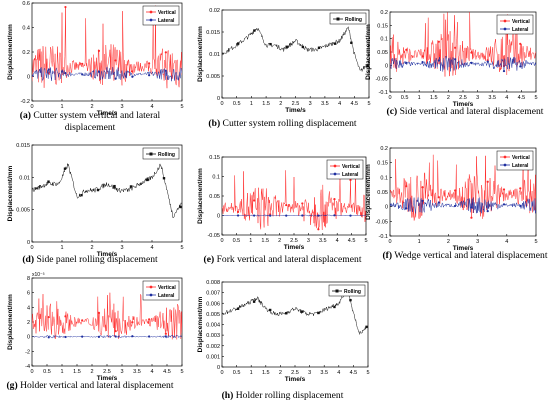 Image resolution: width=550 pixels, height=411 pixels. What do you see at coordinates (288, 395) in the screenshot?
I see `caption-text: Holder rolling displacement` at bounding box center [288, 395].